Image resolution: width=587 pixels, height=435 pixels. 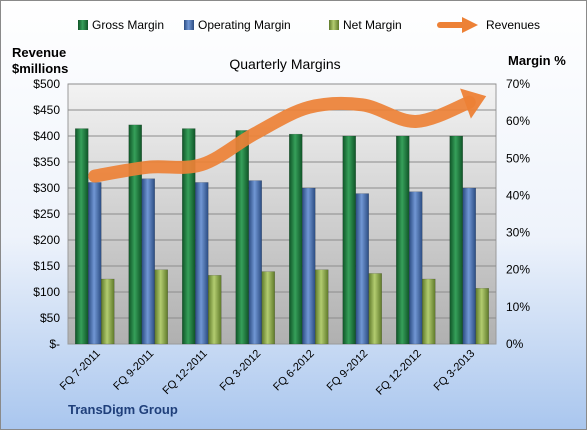 What do you see at coordinates (46, 240) in the screenshot?
I see `left-tick-label: $200` at bounding box center [46, 240].